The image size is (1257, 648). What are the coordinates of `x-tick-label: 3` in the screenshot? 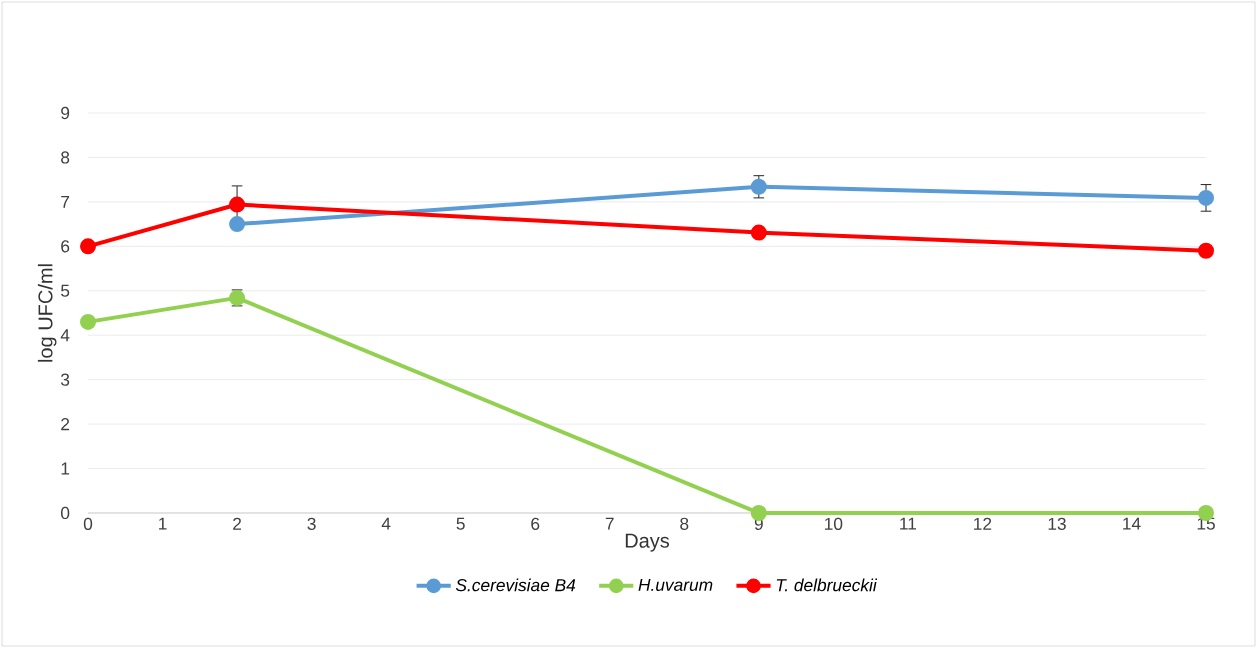 It's located at (311, 523).